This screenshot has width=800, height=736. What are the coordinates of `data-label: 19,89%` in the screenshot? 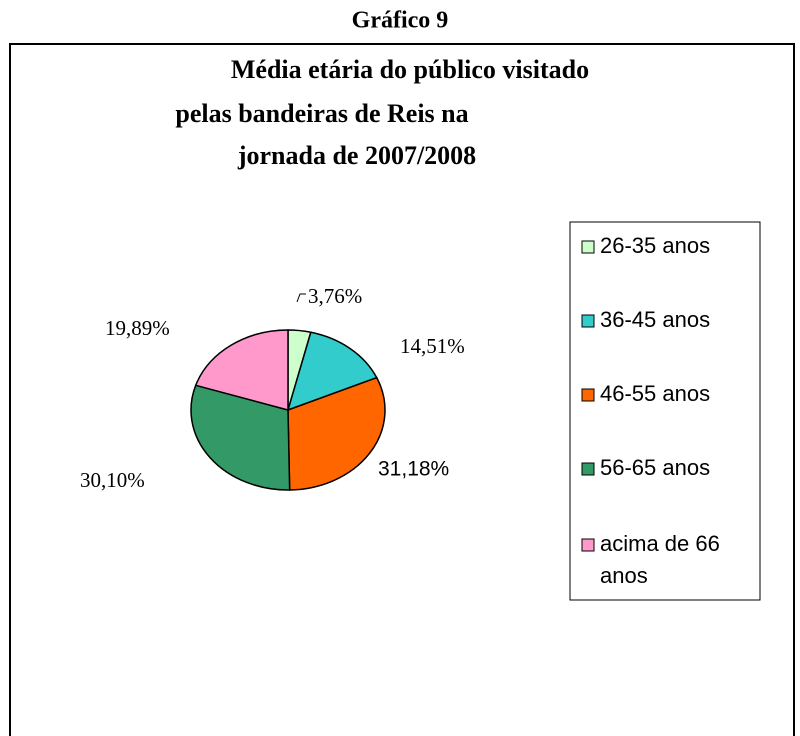 It's located at (137, 328).